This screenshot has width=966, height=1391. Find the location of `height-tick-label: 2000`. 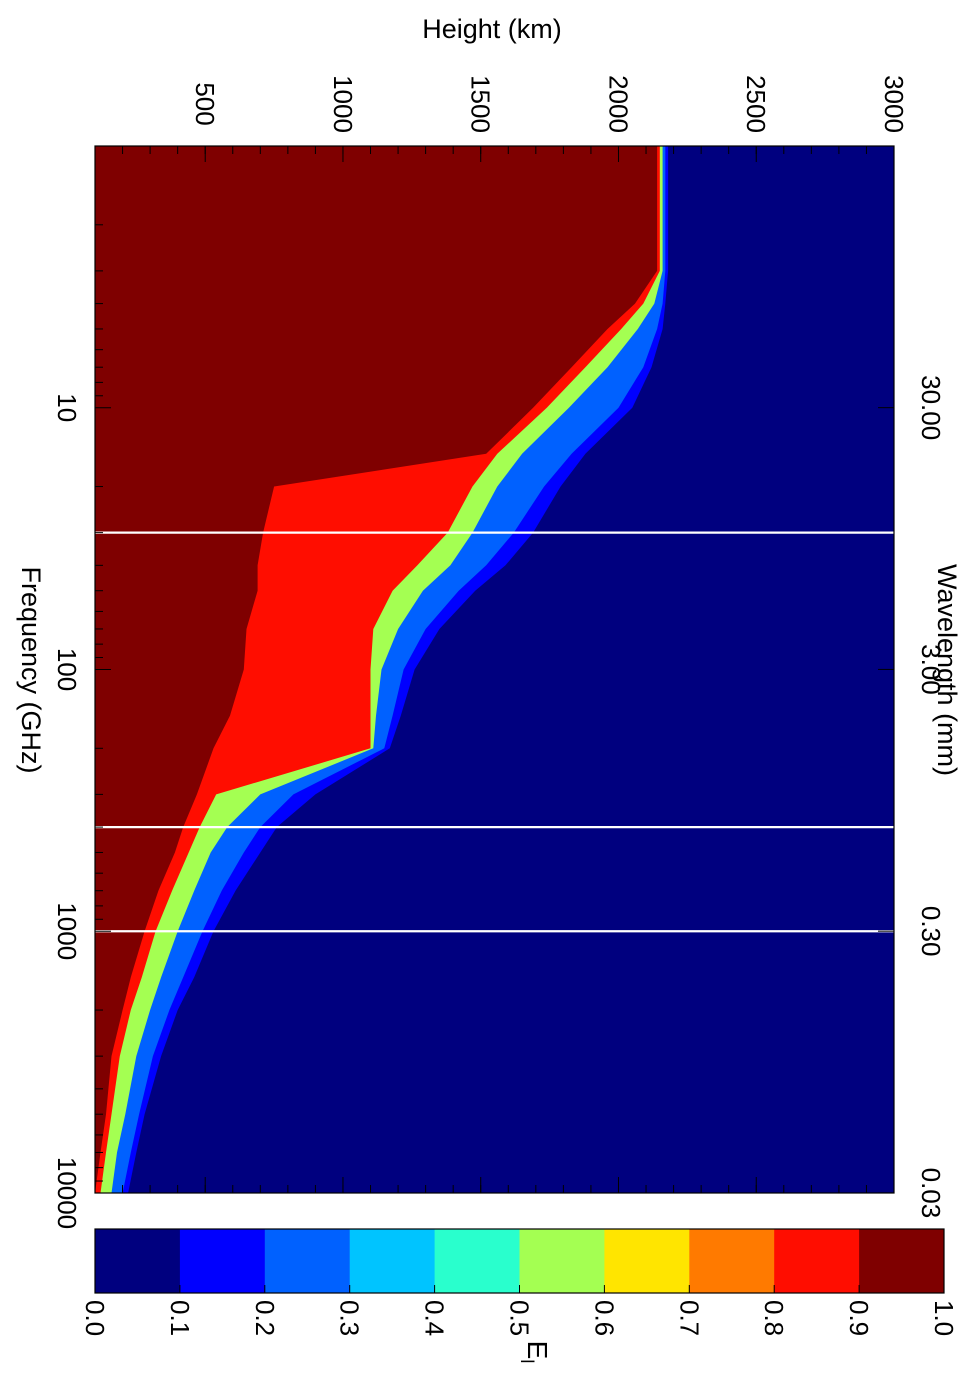

height-tick-label: 2000 is located at coordinates (618, 104).